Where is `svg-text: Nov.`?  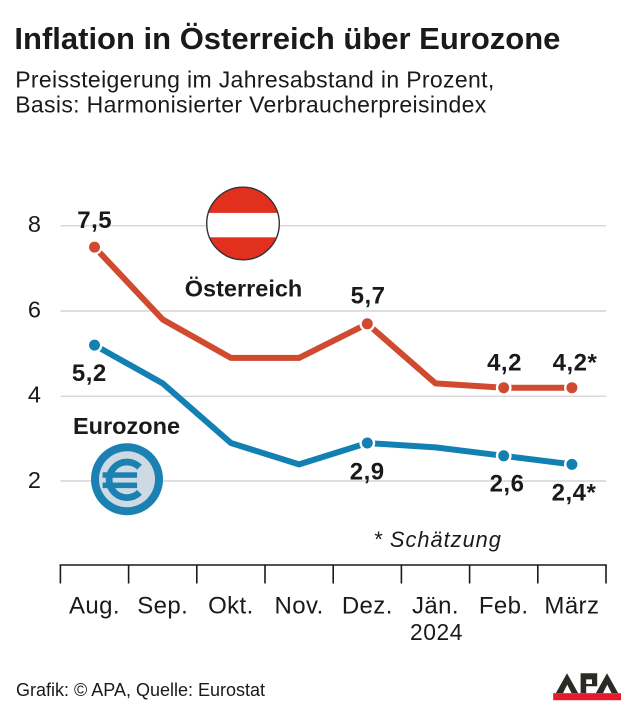 svg-text: Nov. is located at coordinates (299, 606).